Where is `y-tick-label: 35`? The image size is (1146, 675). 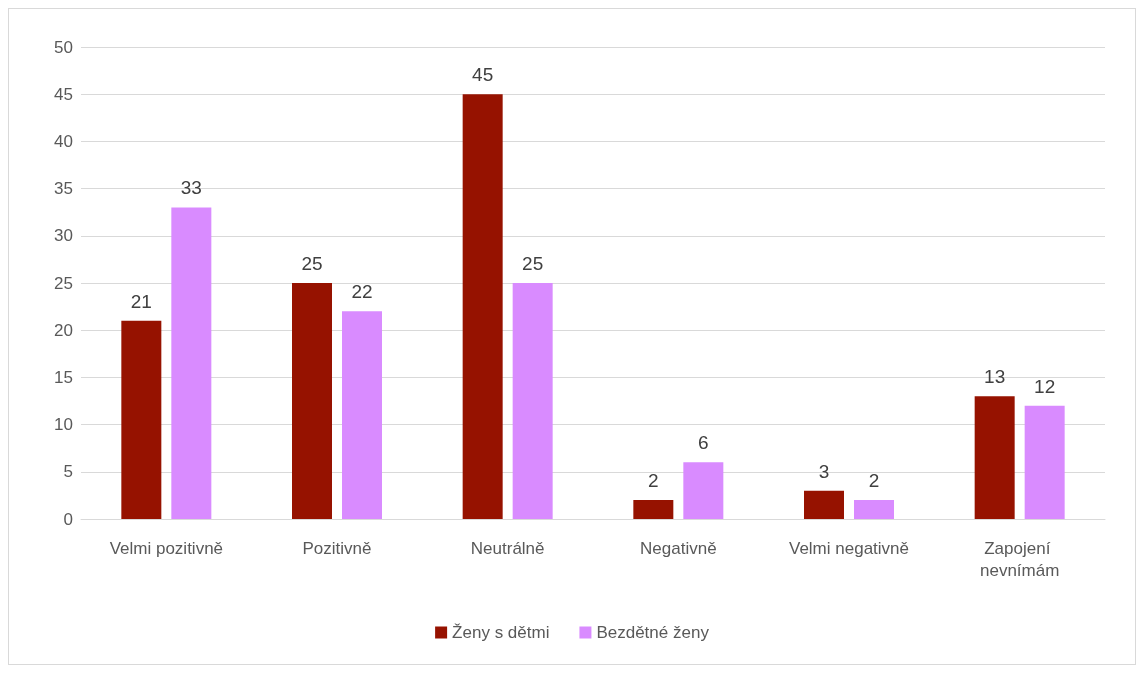 y-tick-label: 35 is located at coordinates (63, 189).